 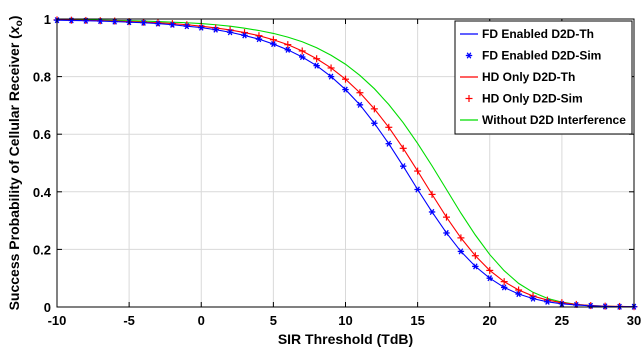 I want to click on x-tick-labels: -10 -5 0 5 10 15 20 25 30, so click(x=345, y=320).